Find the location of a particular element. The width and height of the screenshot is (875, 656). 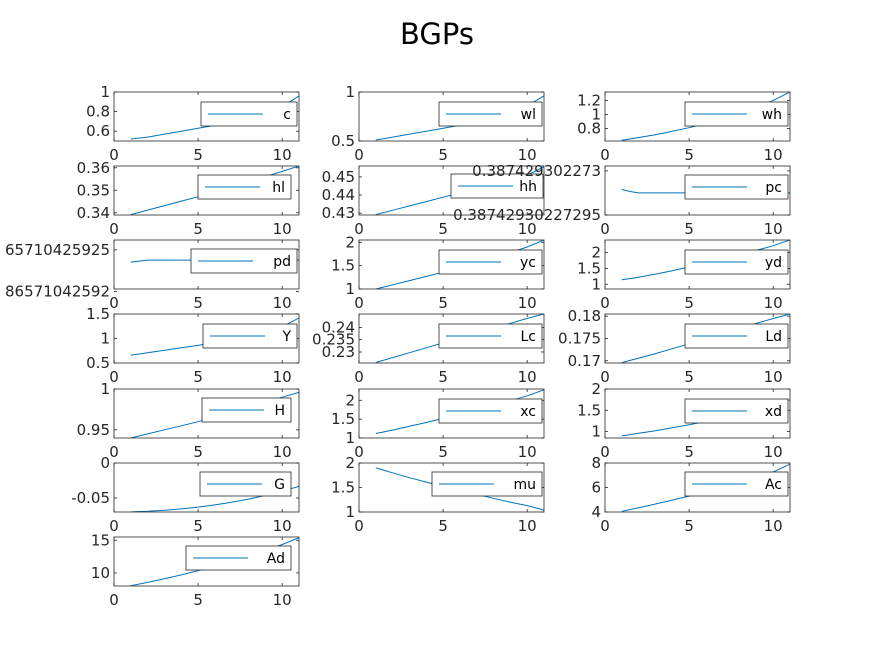

figure-title: BGPs is located at coordinates (437, 34).